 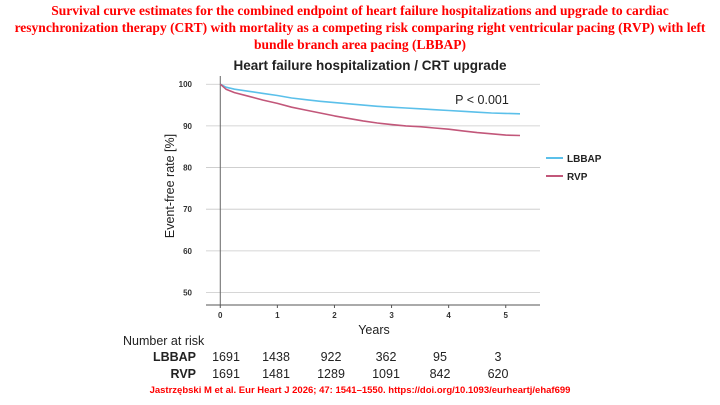 I want to click on x-tick-label-1: 1, so click(x=277, y=315).